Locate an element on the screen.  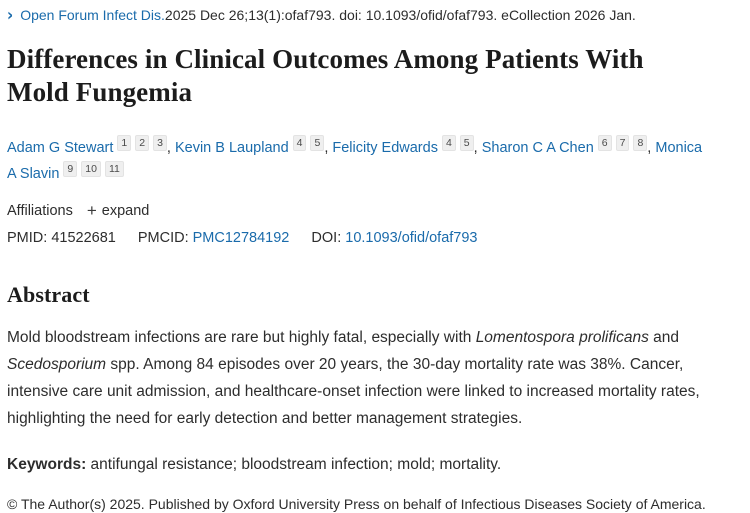
author-affiliation-number: 1 is located at coordinates (124, 143).